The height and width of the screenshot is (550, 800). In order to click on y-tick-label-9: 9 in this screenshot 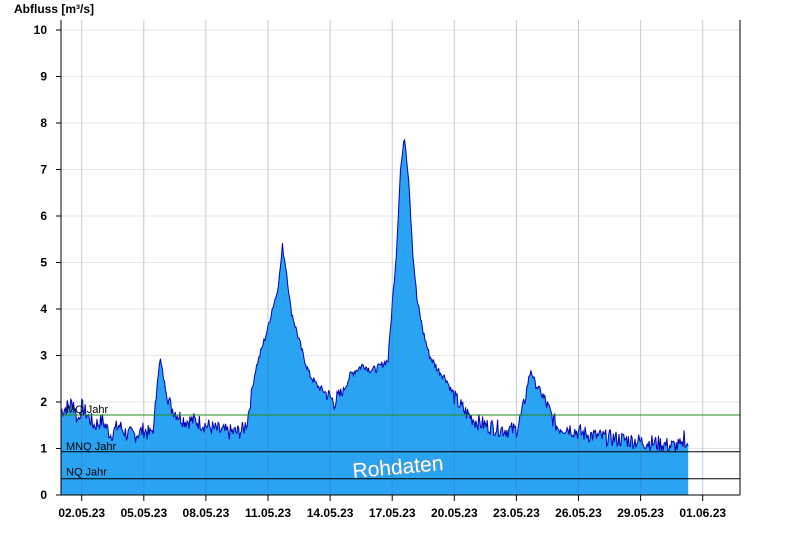, I will do `click(43, 77)`.